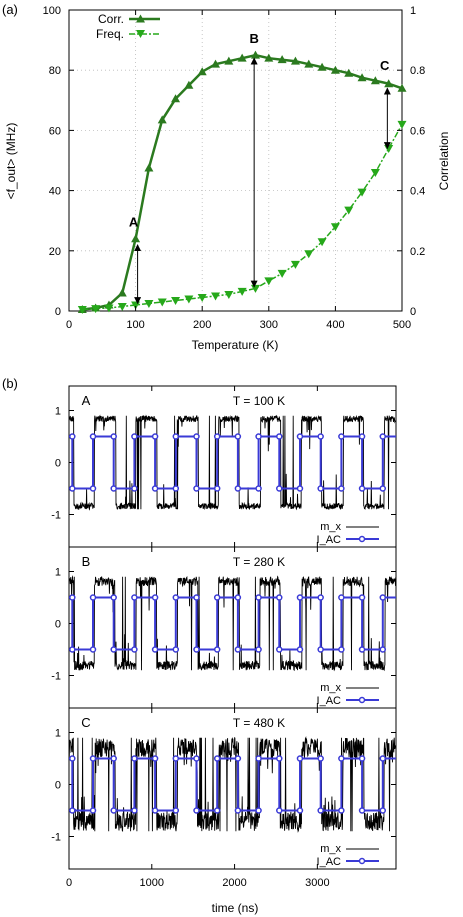  I want to click on time-tick-label: 2000, so click(234, 883).